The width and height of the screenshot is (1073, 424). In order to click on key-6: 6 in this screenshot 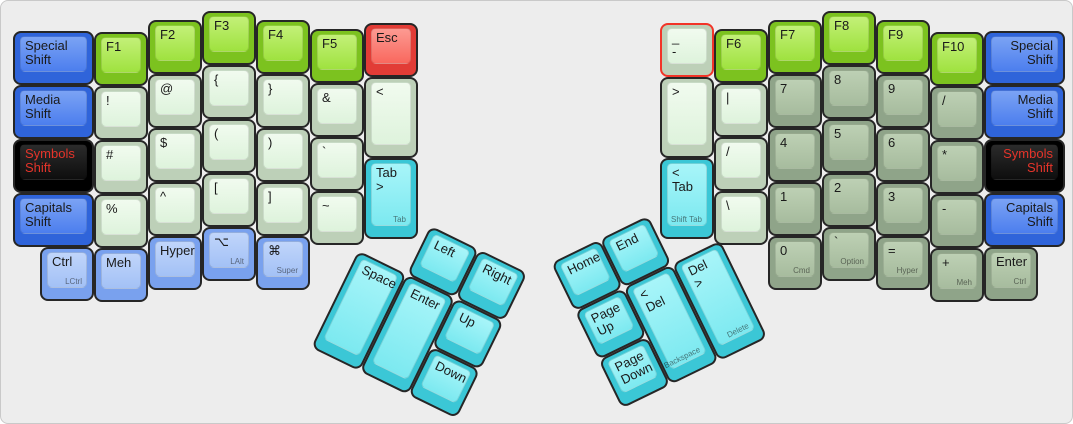, I will do `click(903, 155)`.